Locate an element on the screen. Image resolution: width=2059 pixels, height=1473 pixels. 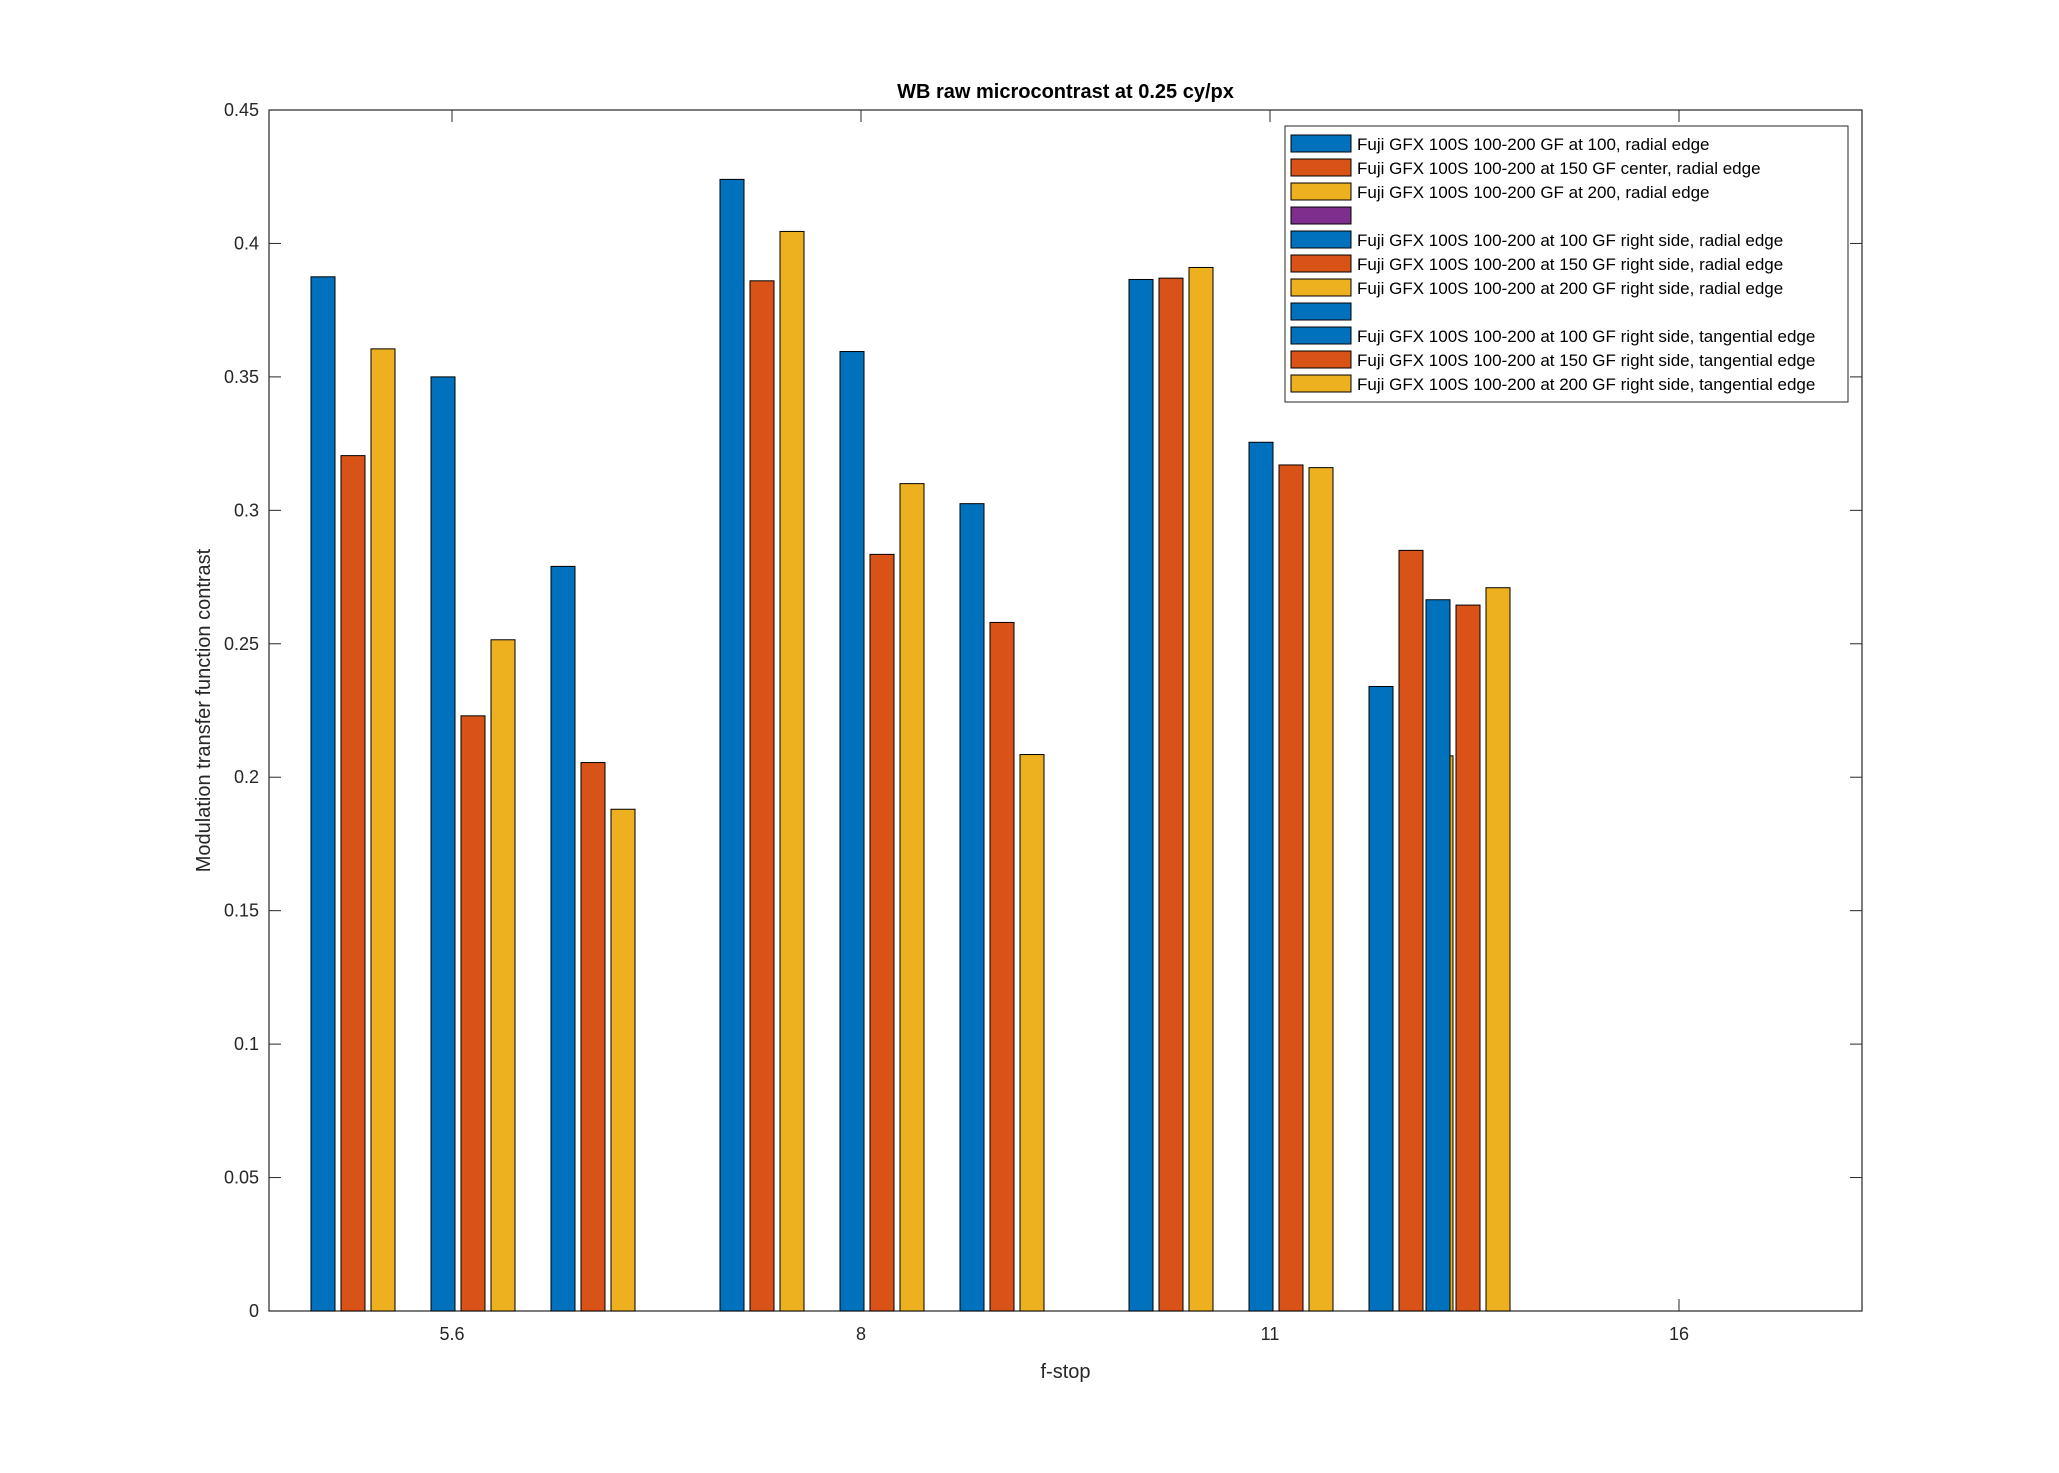
x-tick-label: 8 is located at coordinates (861, 1334).